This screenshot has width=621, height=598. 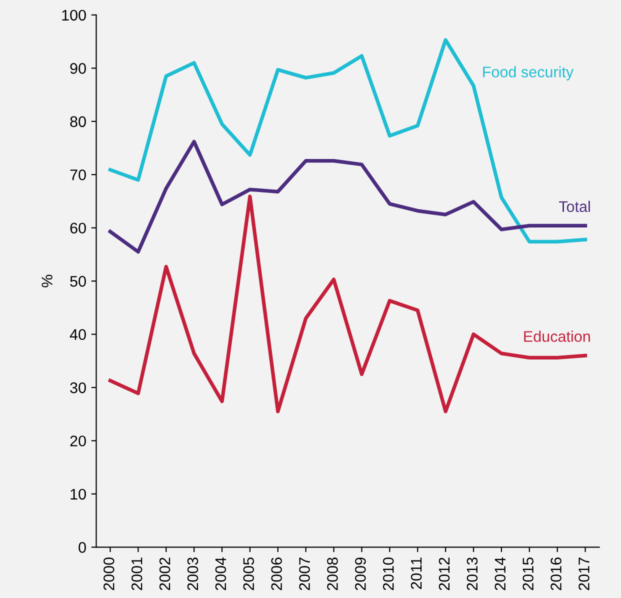 What do you see at coordinates (528, 73) in the screenshot?
I see `series-label: Food security` at bounding box center [528, 73].